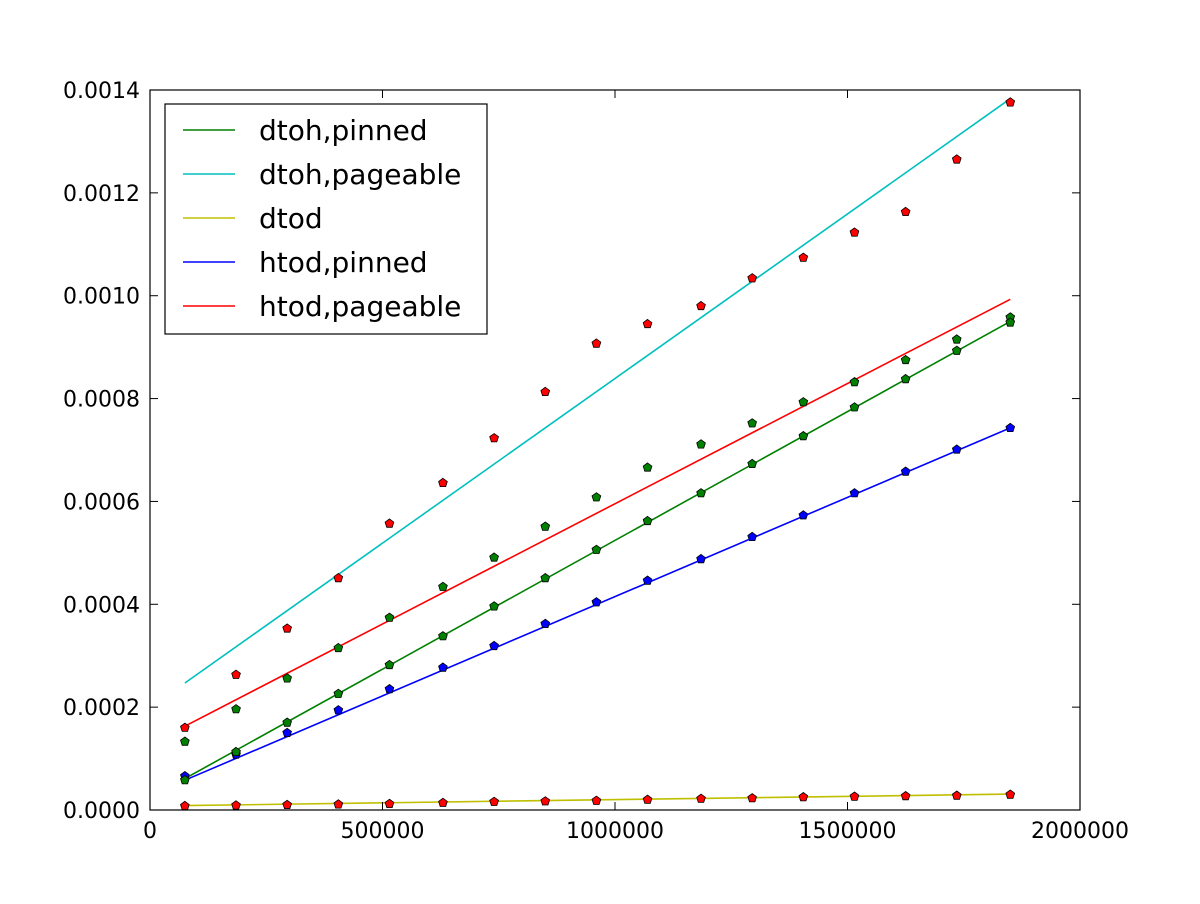  I want to click on legend-label-2: dtoh,pageable, so click(360, 174).